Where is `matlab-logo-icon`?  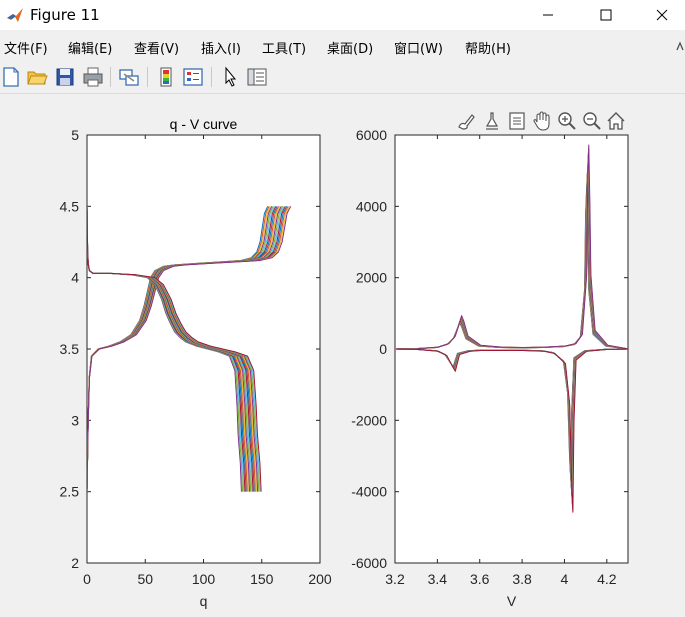
matlab-logo-icon is located at coordinates (15, 15).